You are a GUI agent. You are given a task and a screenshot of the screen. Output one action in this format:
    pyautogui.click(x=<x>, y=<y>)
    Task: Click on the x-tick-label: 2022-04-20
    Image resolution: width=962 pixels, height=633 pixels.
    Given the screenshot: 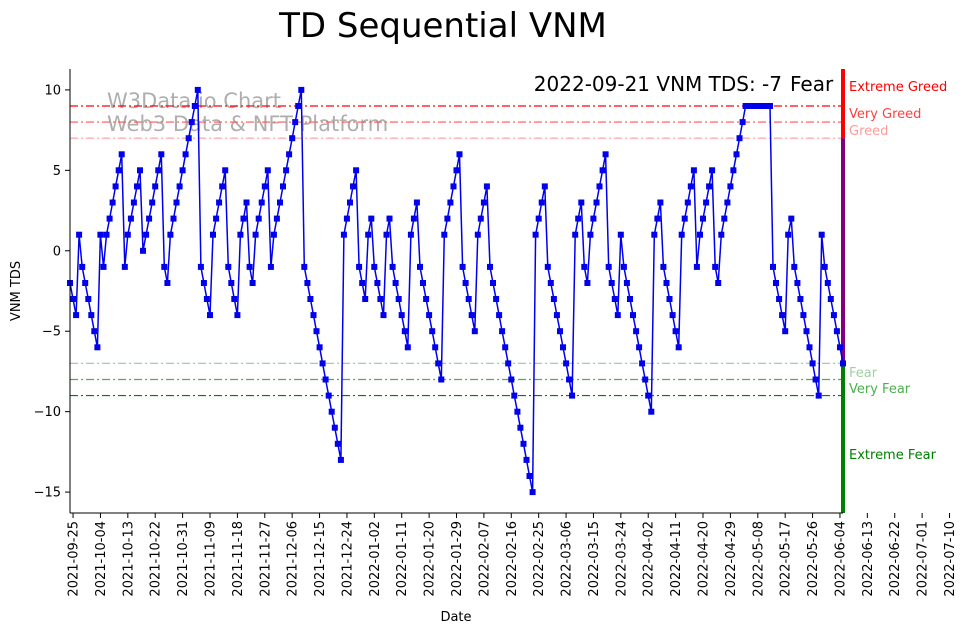 What is the action you would take?
    pyautogui.click(x=704, y=559)
    